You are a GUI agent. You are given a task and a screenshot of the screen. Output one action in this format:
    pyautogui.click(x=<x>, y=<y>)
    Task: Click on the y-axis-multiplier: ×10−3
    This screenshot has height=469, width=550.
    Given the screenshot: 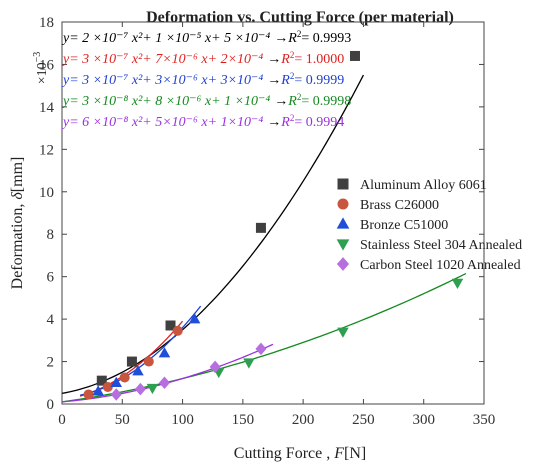 What is the action you would take?
    pyautogui.click(x=41, y=68)
    